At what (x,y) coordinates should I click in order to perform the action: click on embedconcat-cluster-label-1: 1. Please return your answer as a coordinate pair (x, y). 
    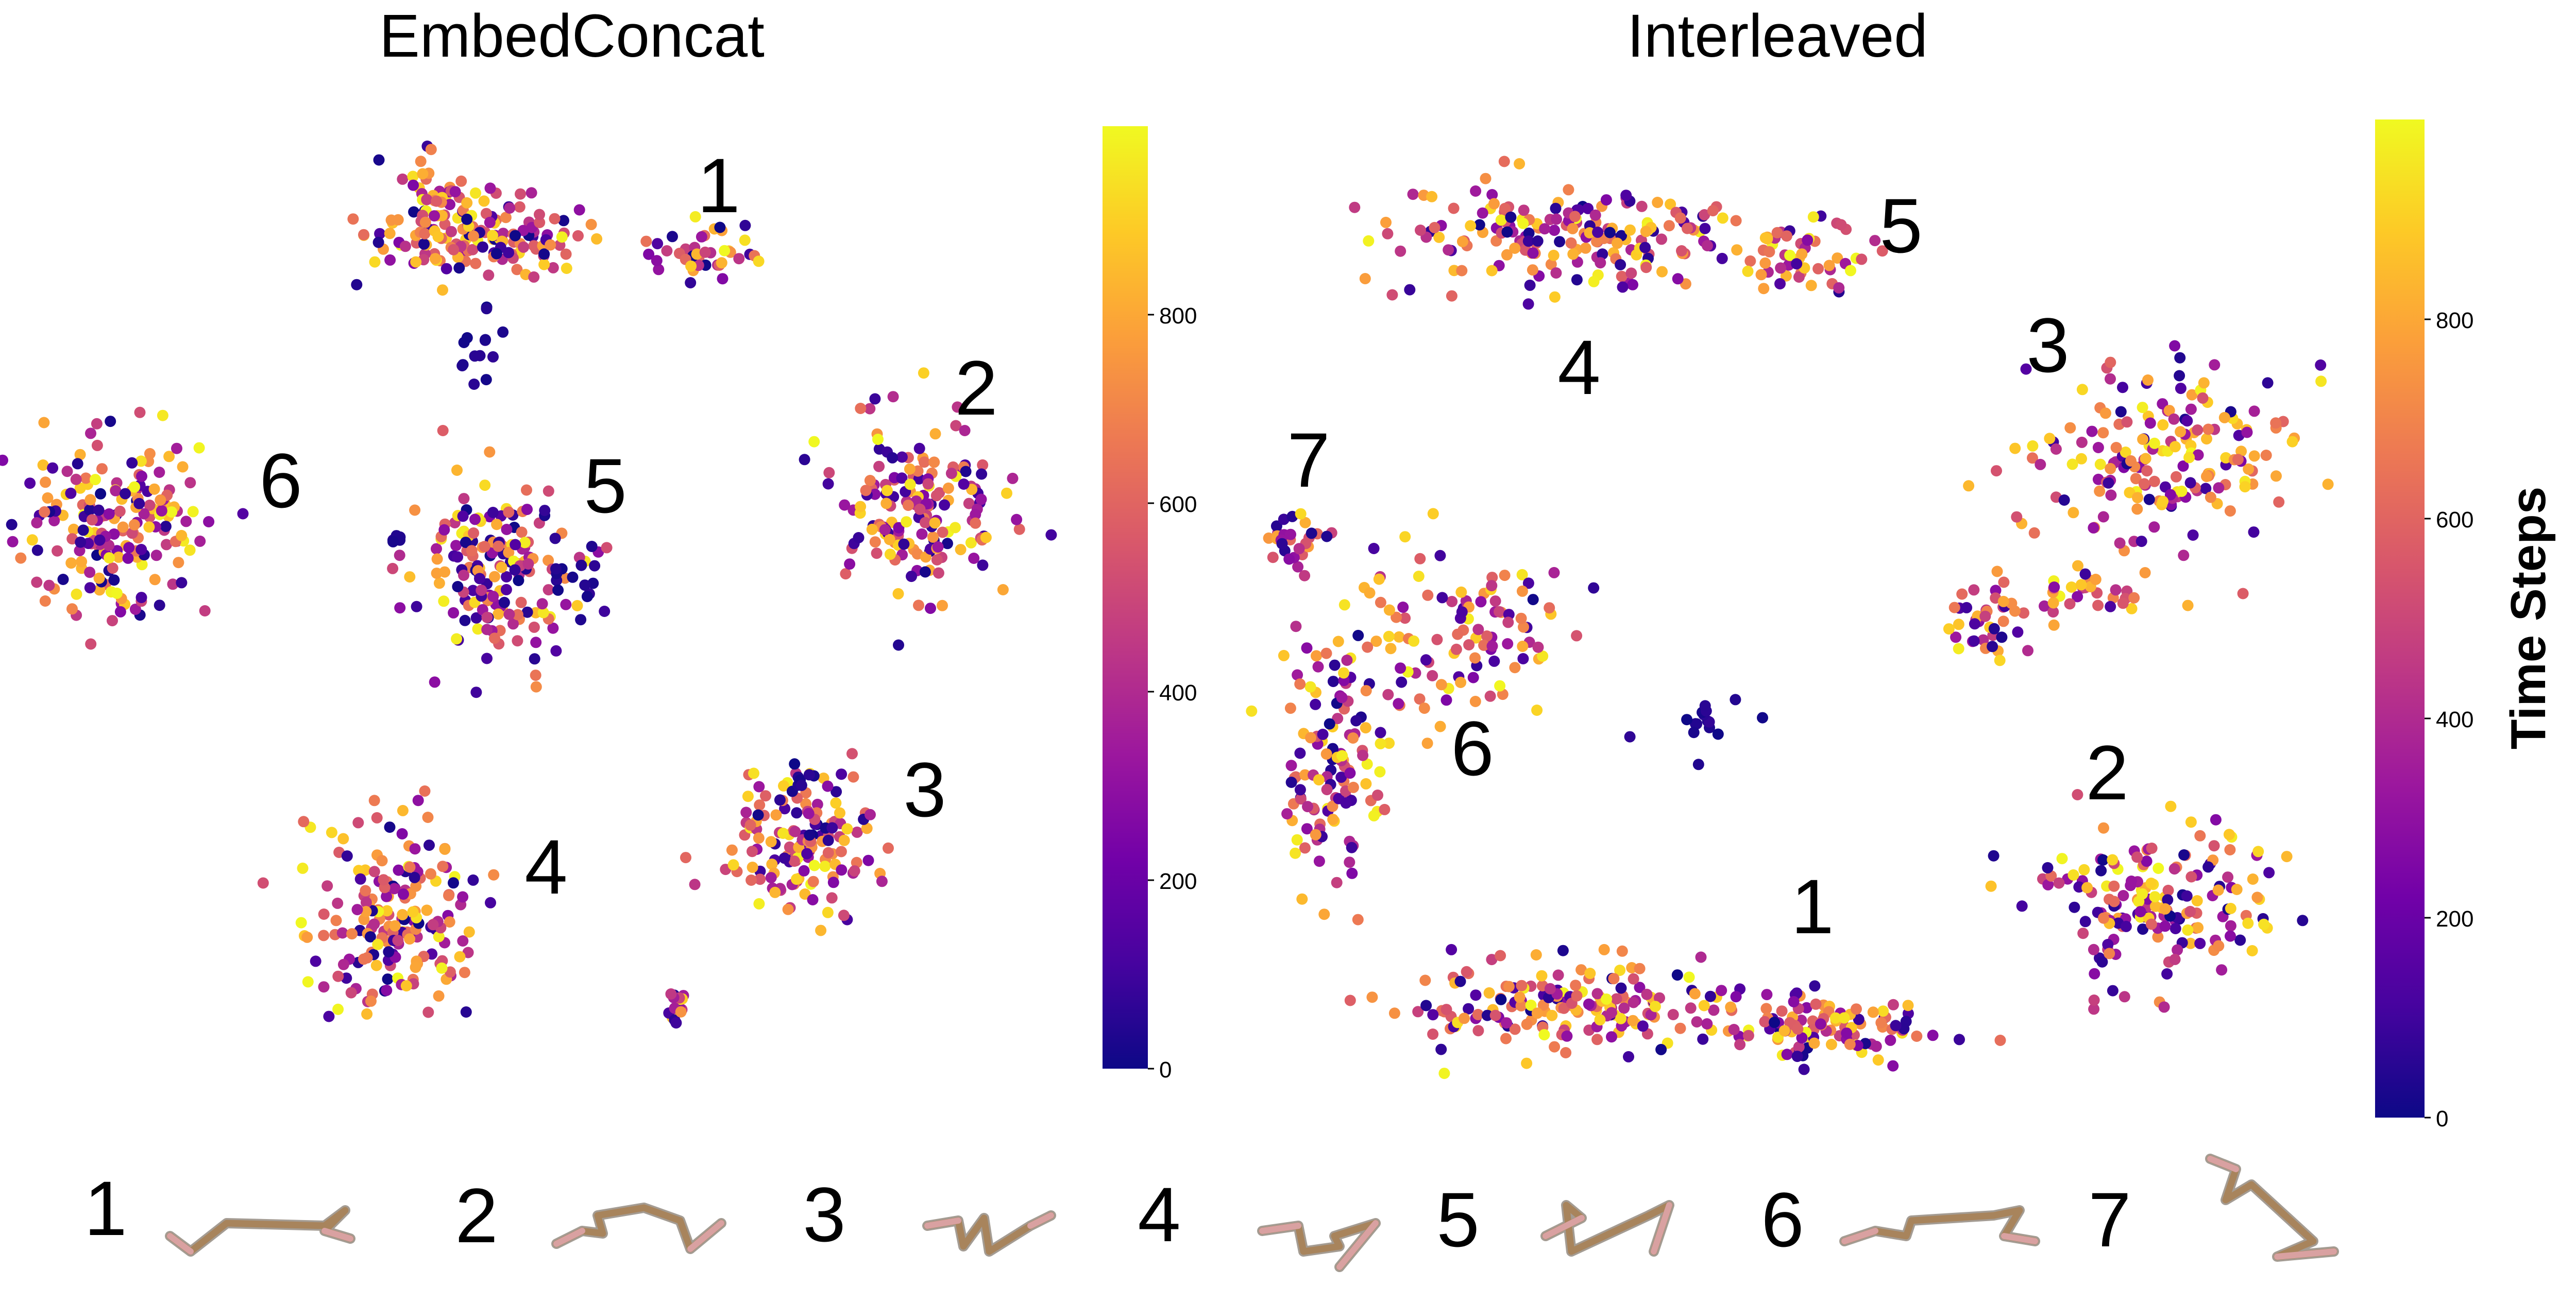
    Looking at the image, I should click on (718, 186).